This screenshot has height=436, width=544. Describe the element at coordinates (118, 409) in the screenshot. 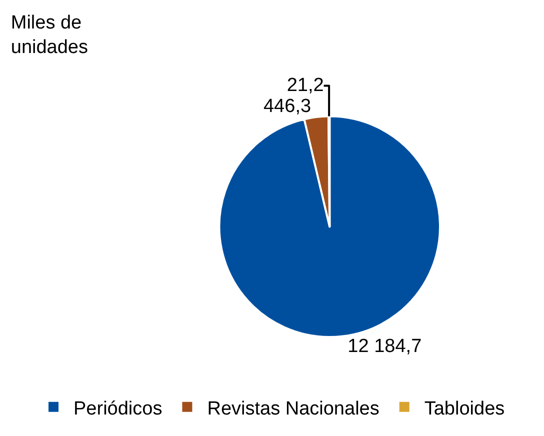

I see `legend-label: Periódicos` at that location.